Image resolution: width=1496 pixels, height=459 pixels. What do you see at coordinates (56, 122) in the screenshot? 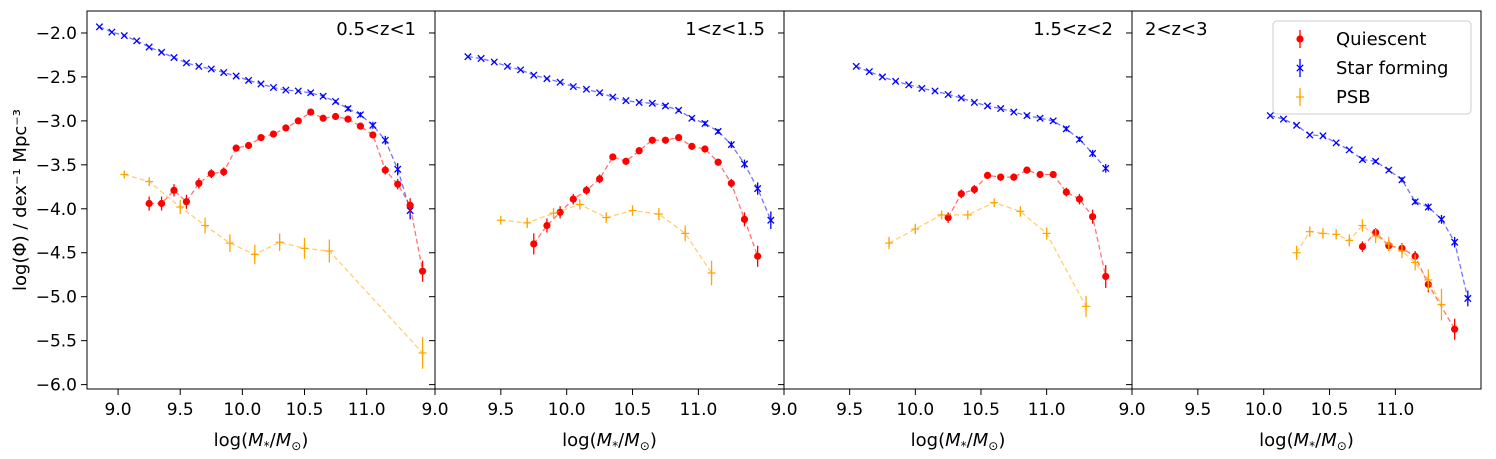
I see `y-tick-label: −3.0` at bounding box center [56, 122].